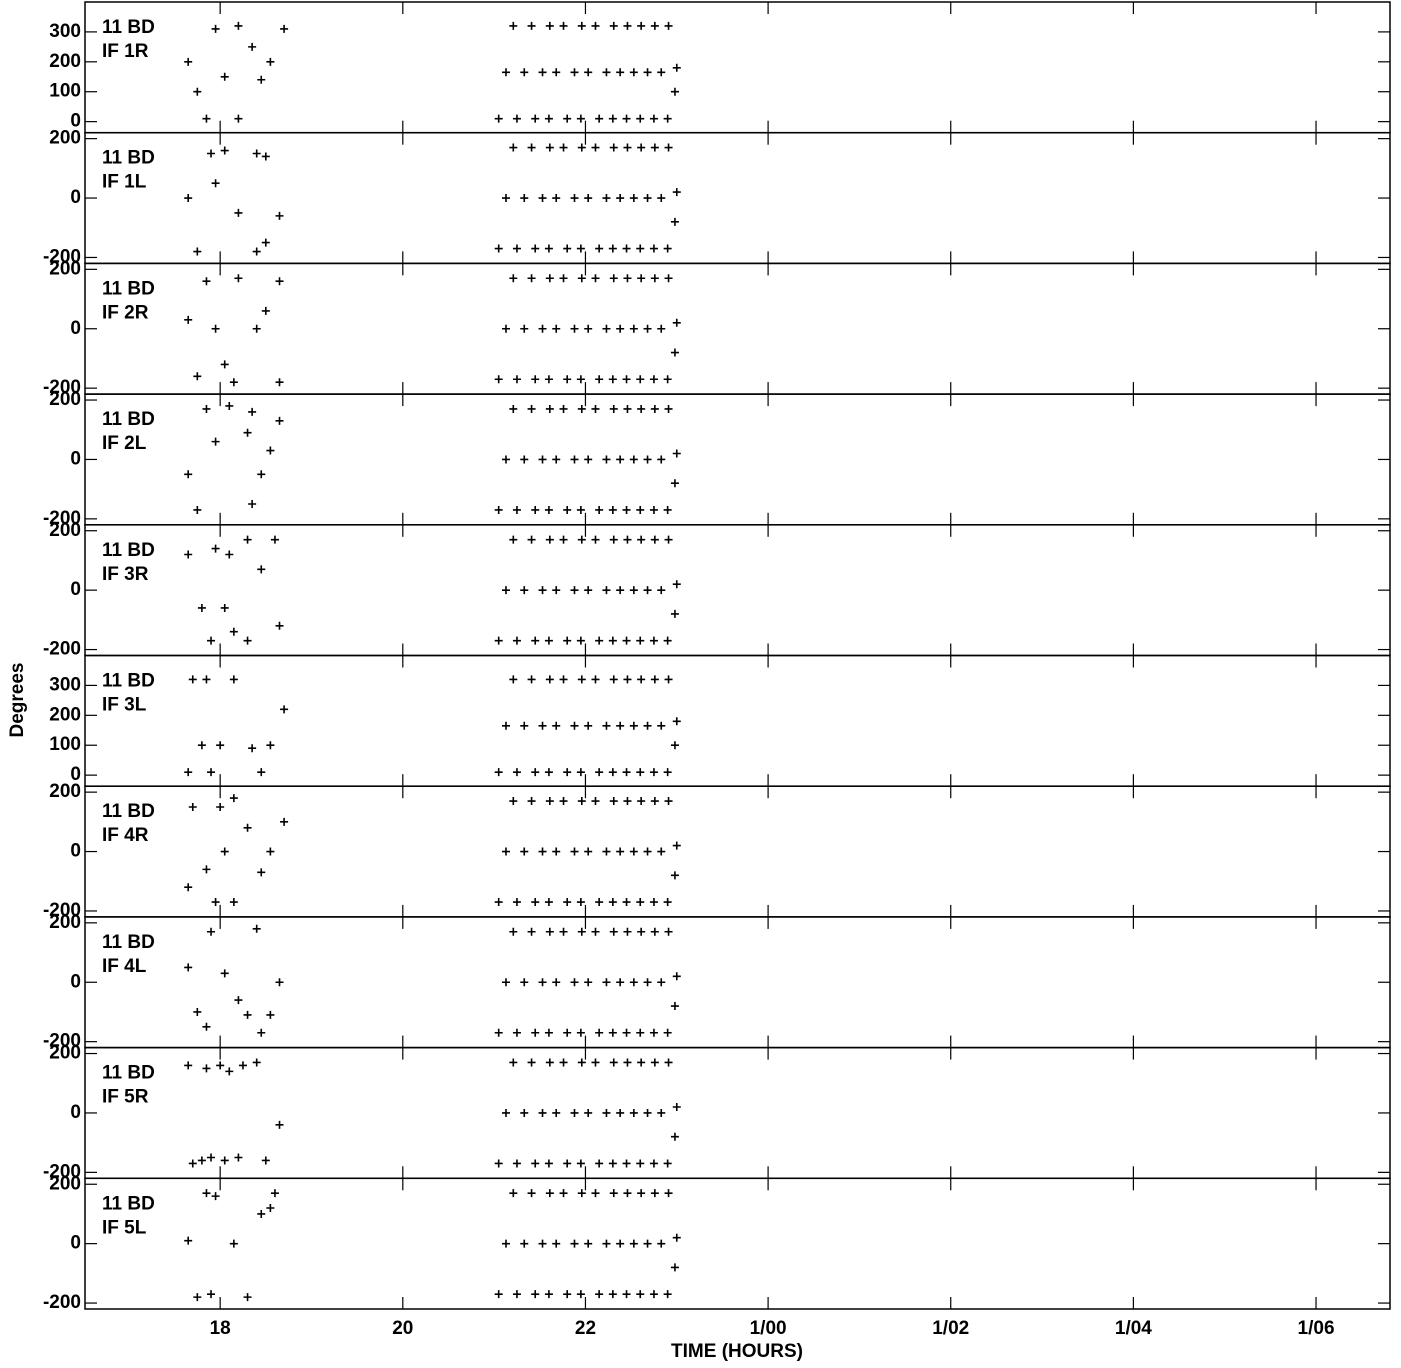  I want to click on panel-name: IF 3R, so click(125, 574).